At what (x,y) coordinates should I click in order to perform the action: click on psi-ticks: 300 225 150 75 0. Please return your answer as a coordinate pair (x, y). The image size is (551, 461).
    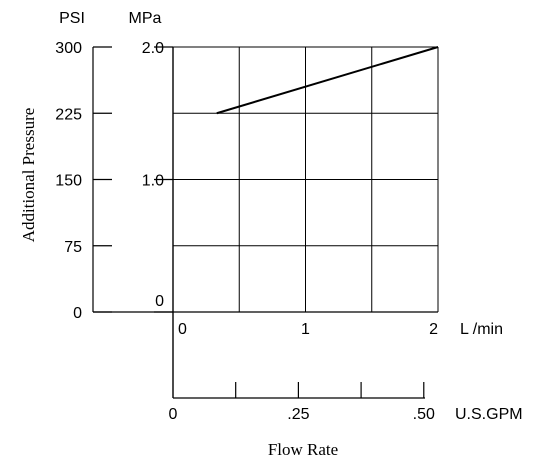
    Looking at the image, I should click on (83, 181).